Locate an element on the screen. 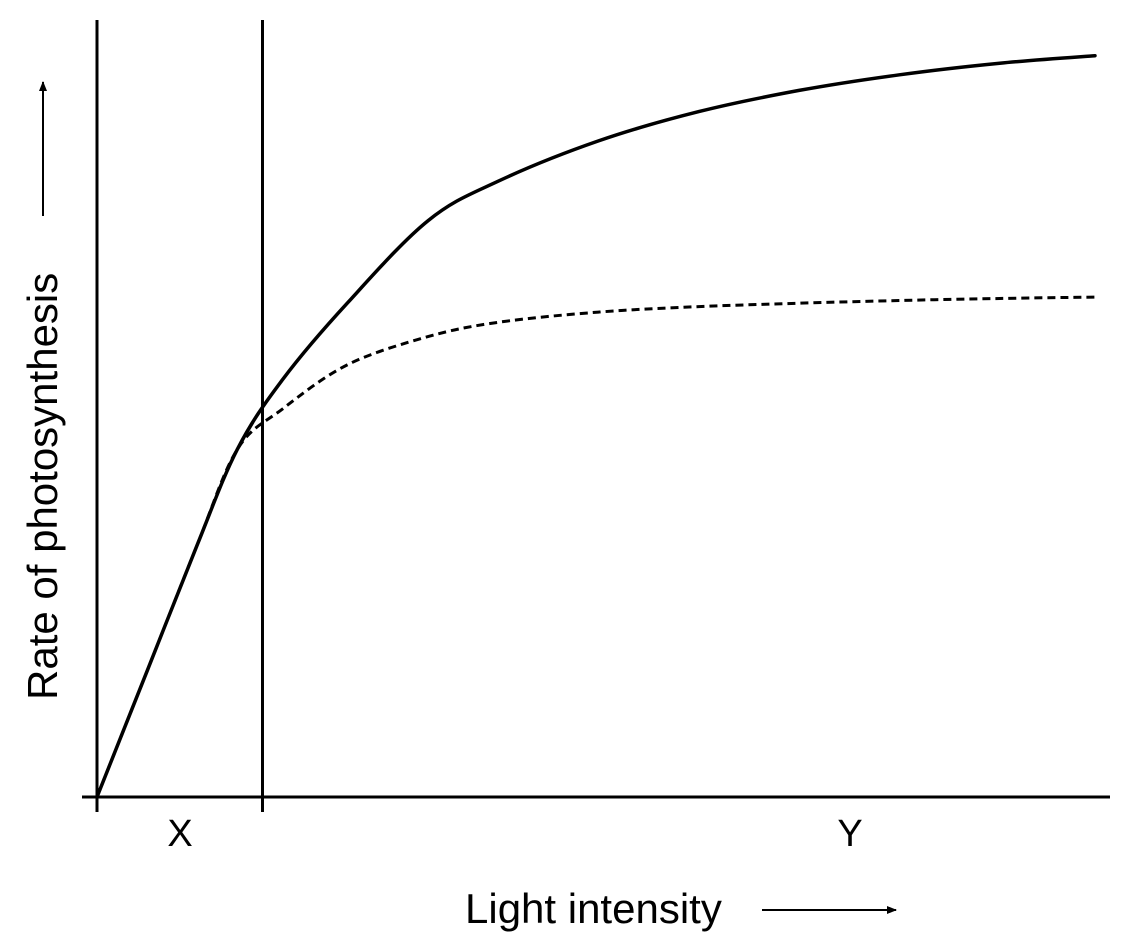 This screenshot has height=952, width=1130. region-x-label: X is located at coordinates (179, 834).